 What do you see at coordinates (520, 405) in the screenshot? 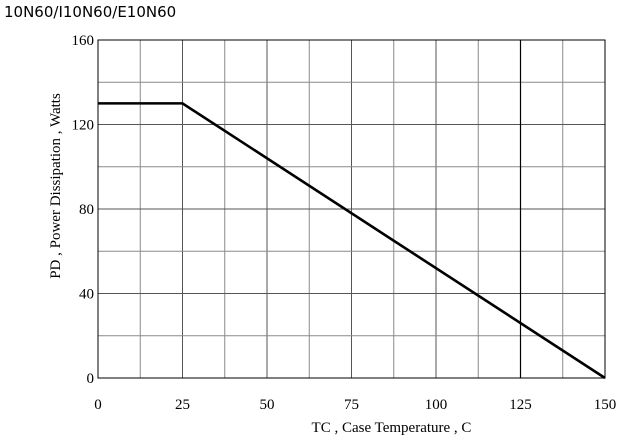
I see `x-tick-label: 125` at bounding box center [520, 405].